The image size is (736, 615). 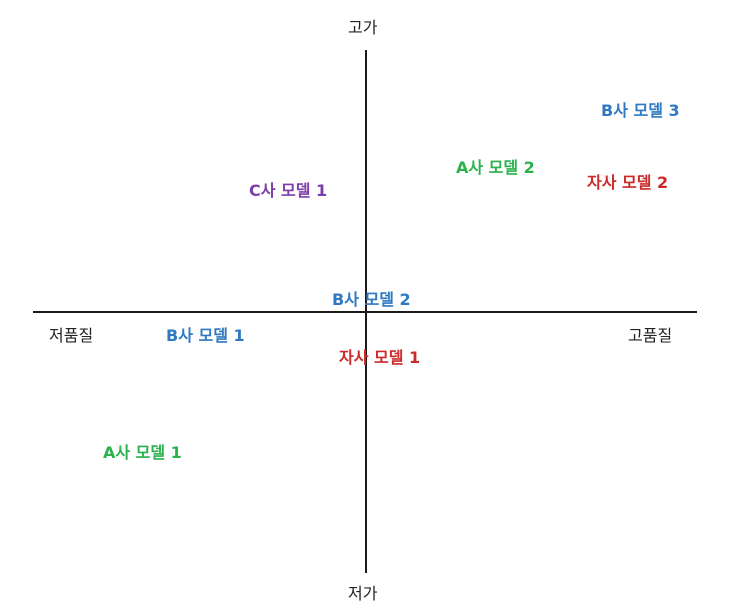 What do you see at coordinates (288, 190) in the screenshot?
I see `model-label-c-1: C사 모델 1` at bounding box center [288, 190].